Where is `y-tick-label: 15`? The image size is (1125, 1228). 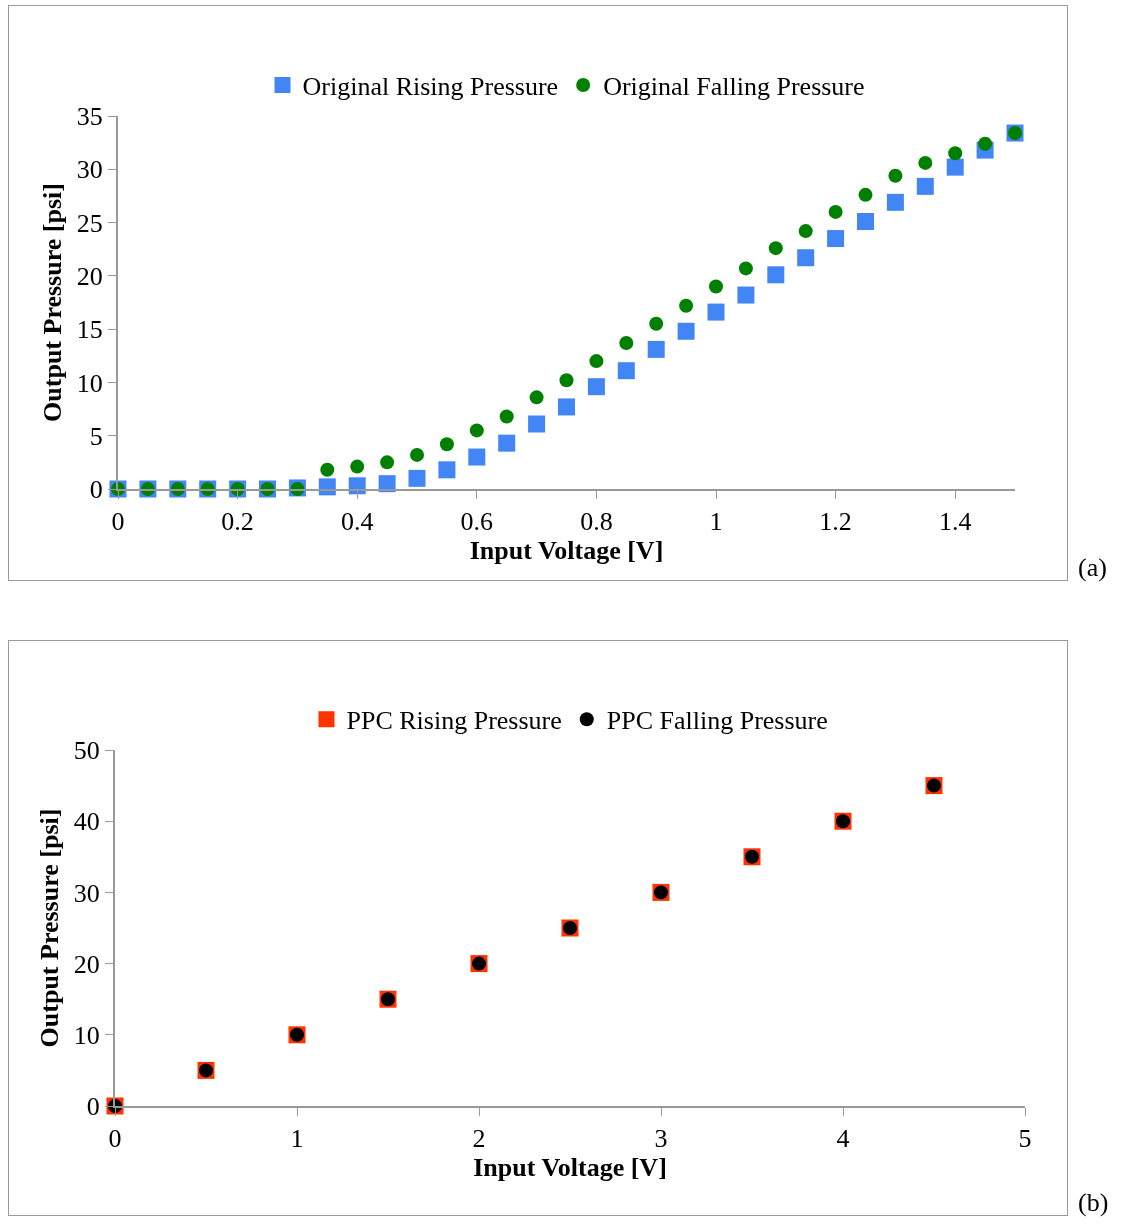 y-tick-label: 15 is located at coordinates (89, 330).